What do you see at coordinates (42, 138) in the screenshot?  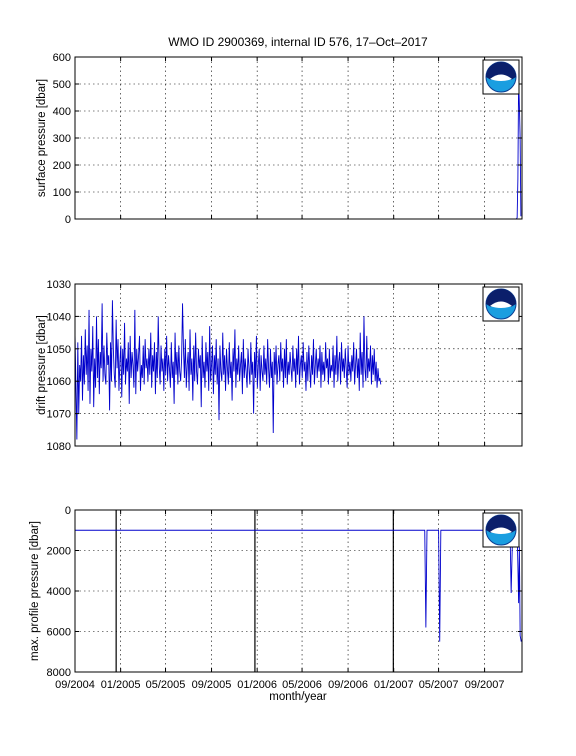 I see `y-axis-label: surface pressure [dbar]` at bounding box center [42, 138].